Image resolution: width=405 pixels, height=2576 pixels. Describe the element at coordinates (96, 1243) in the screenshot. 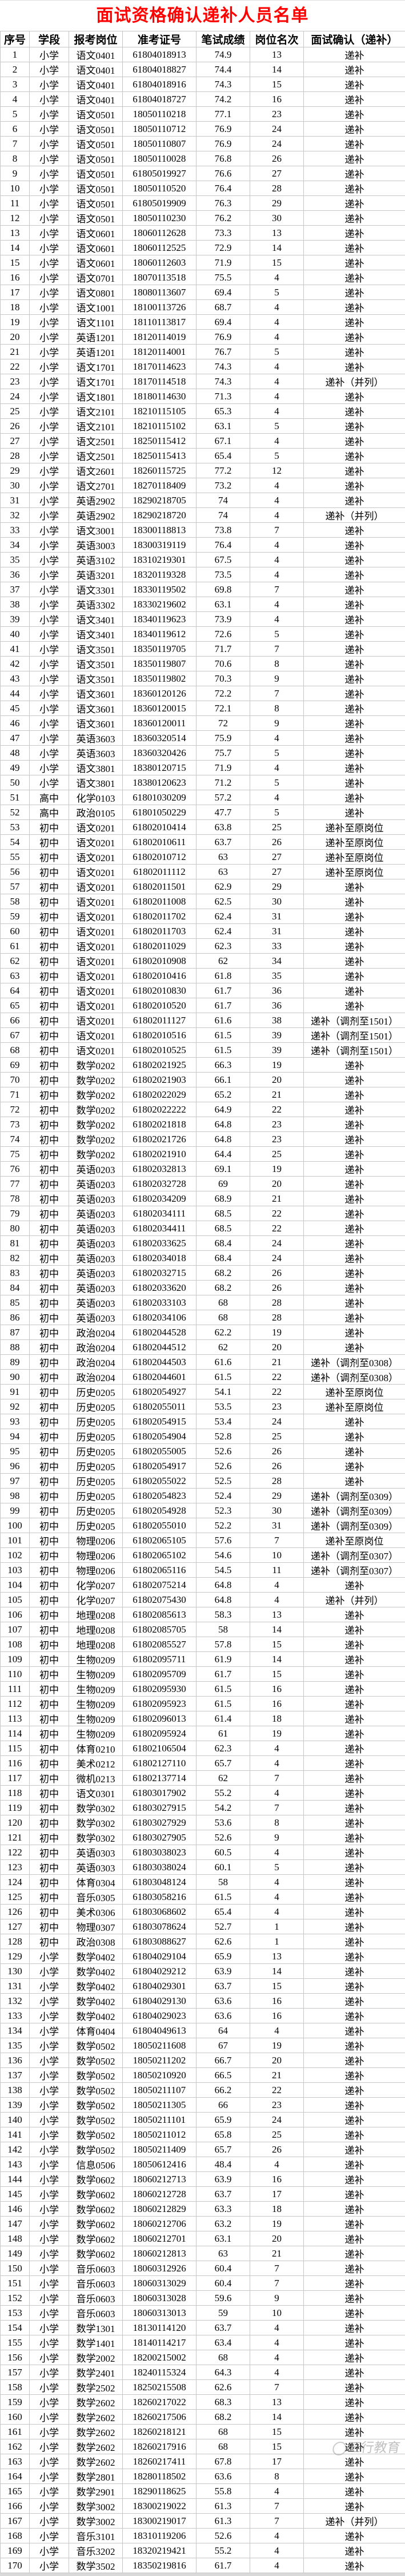

I see `cell-position: 英语0203` at that location.